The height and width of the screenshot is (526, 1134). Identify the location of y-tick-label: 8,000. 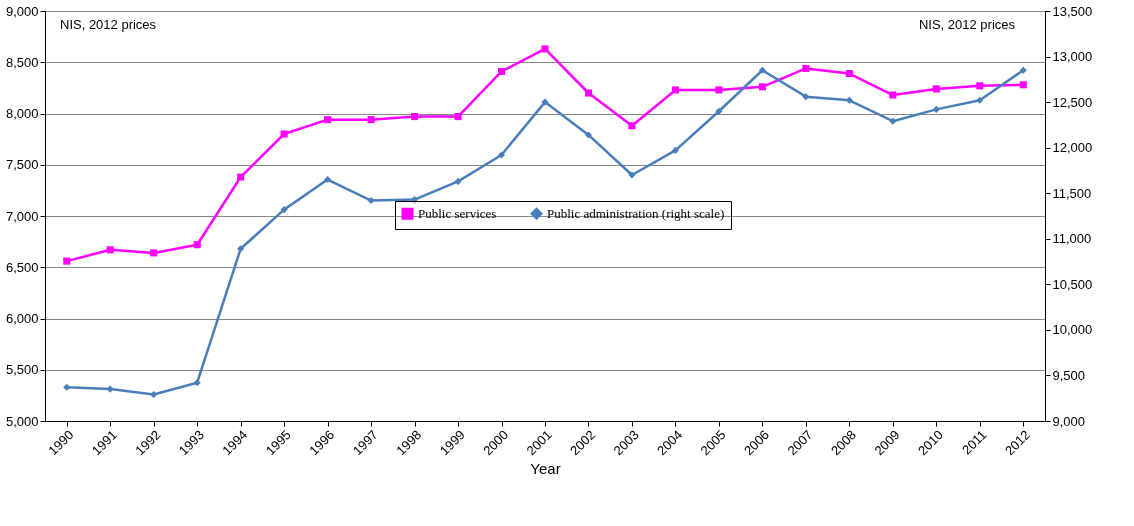
(22, 113).